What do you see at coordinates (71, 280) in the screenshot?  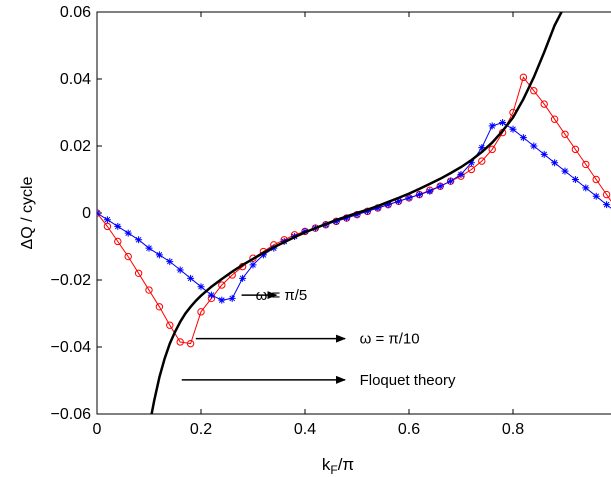 I see `y-tick-label: −0.02` at bounding box center [71, 280].